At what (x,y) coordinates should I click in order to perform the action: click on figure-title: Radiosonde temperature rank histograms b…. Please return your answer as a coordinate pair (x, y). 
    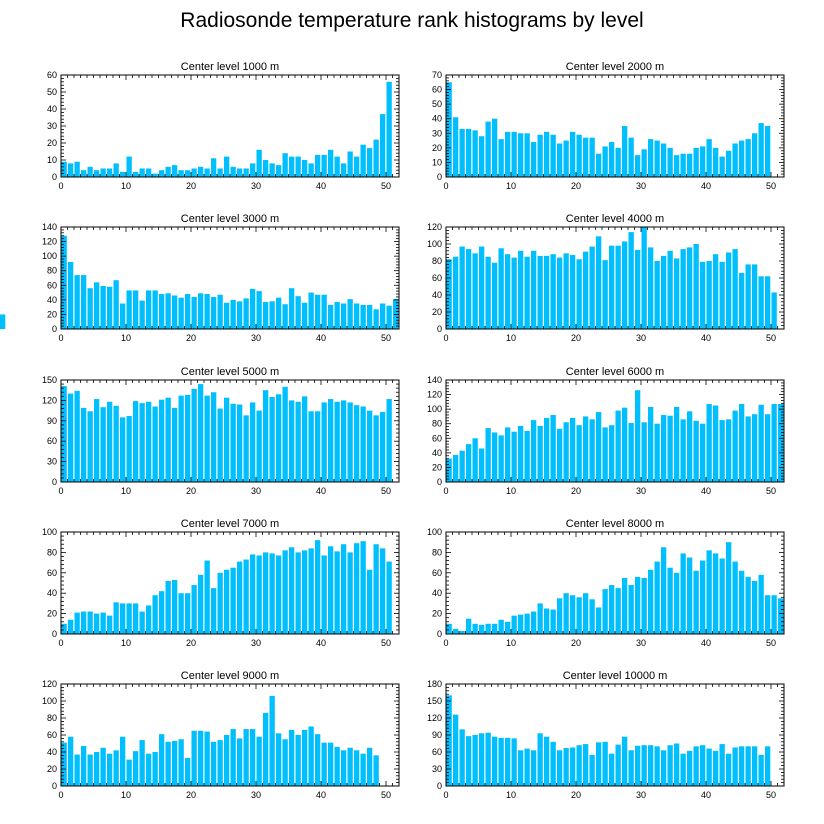
    Looking at the image, I should click on (412, 20).